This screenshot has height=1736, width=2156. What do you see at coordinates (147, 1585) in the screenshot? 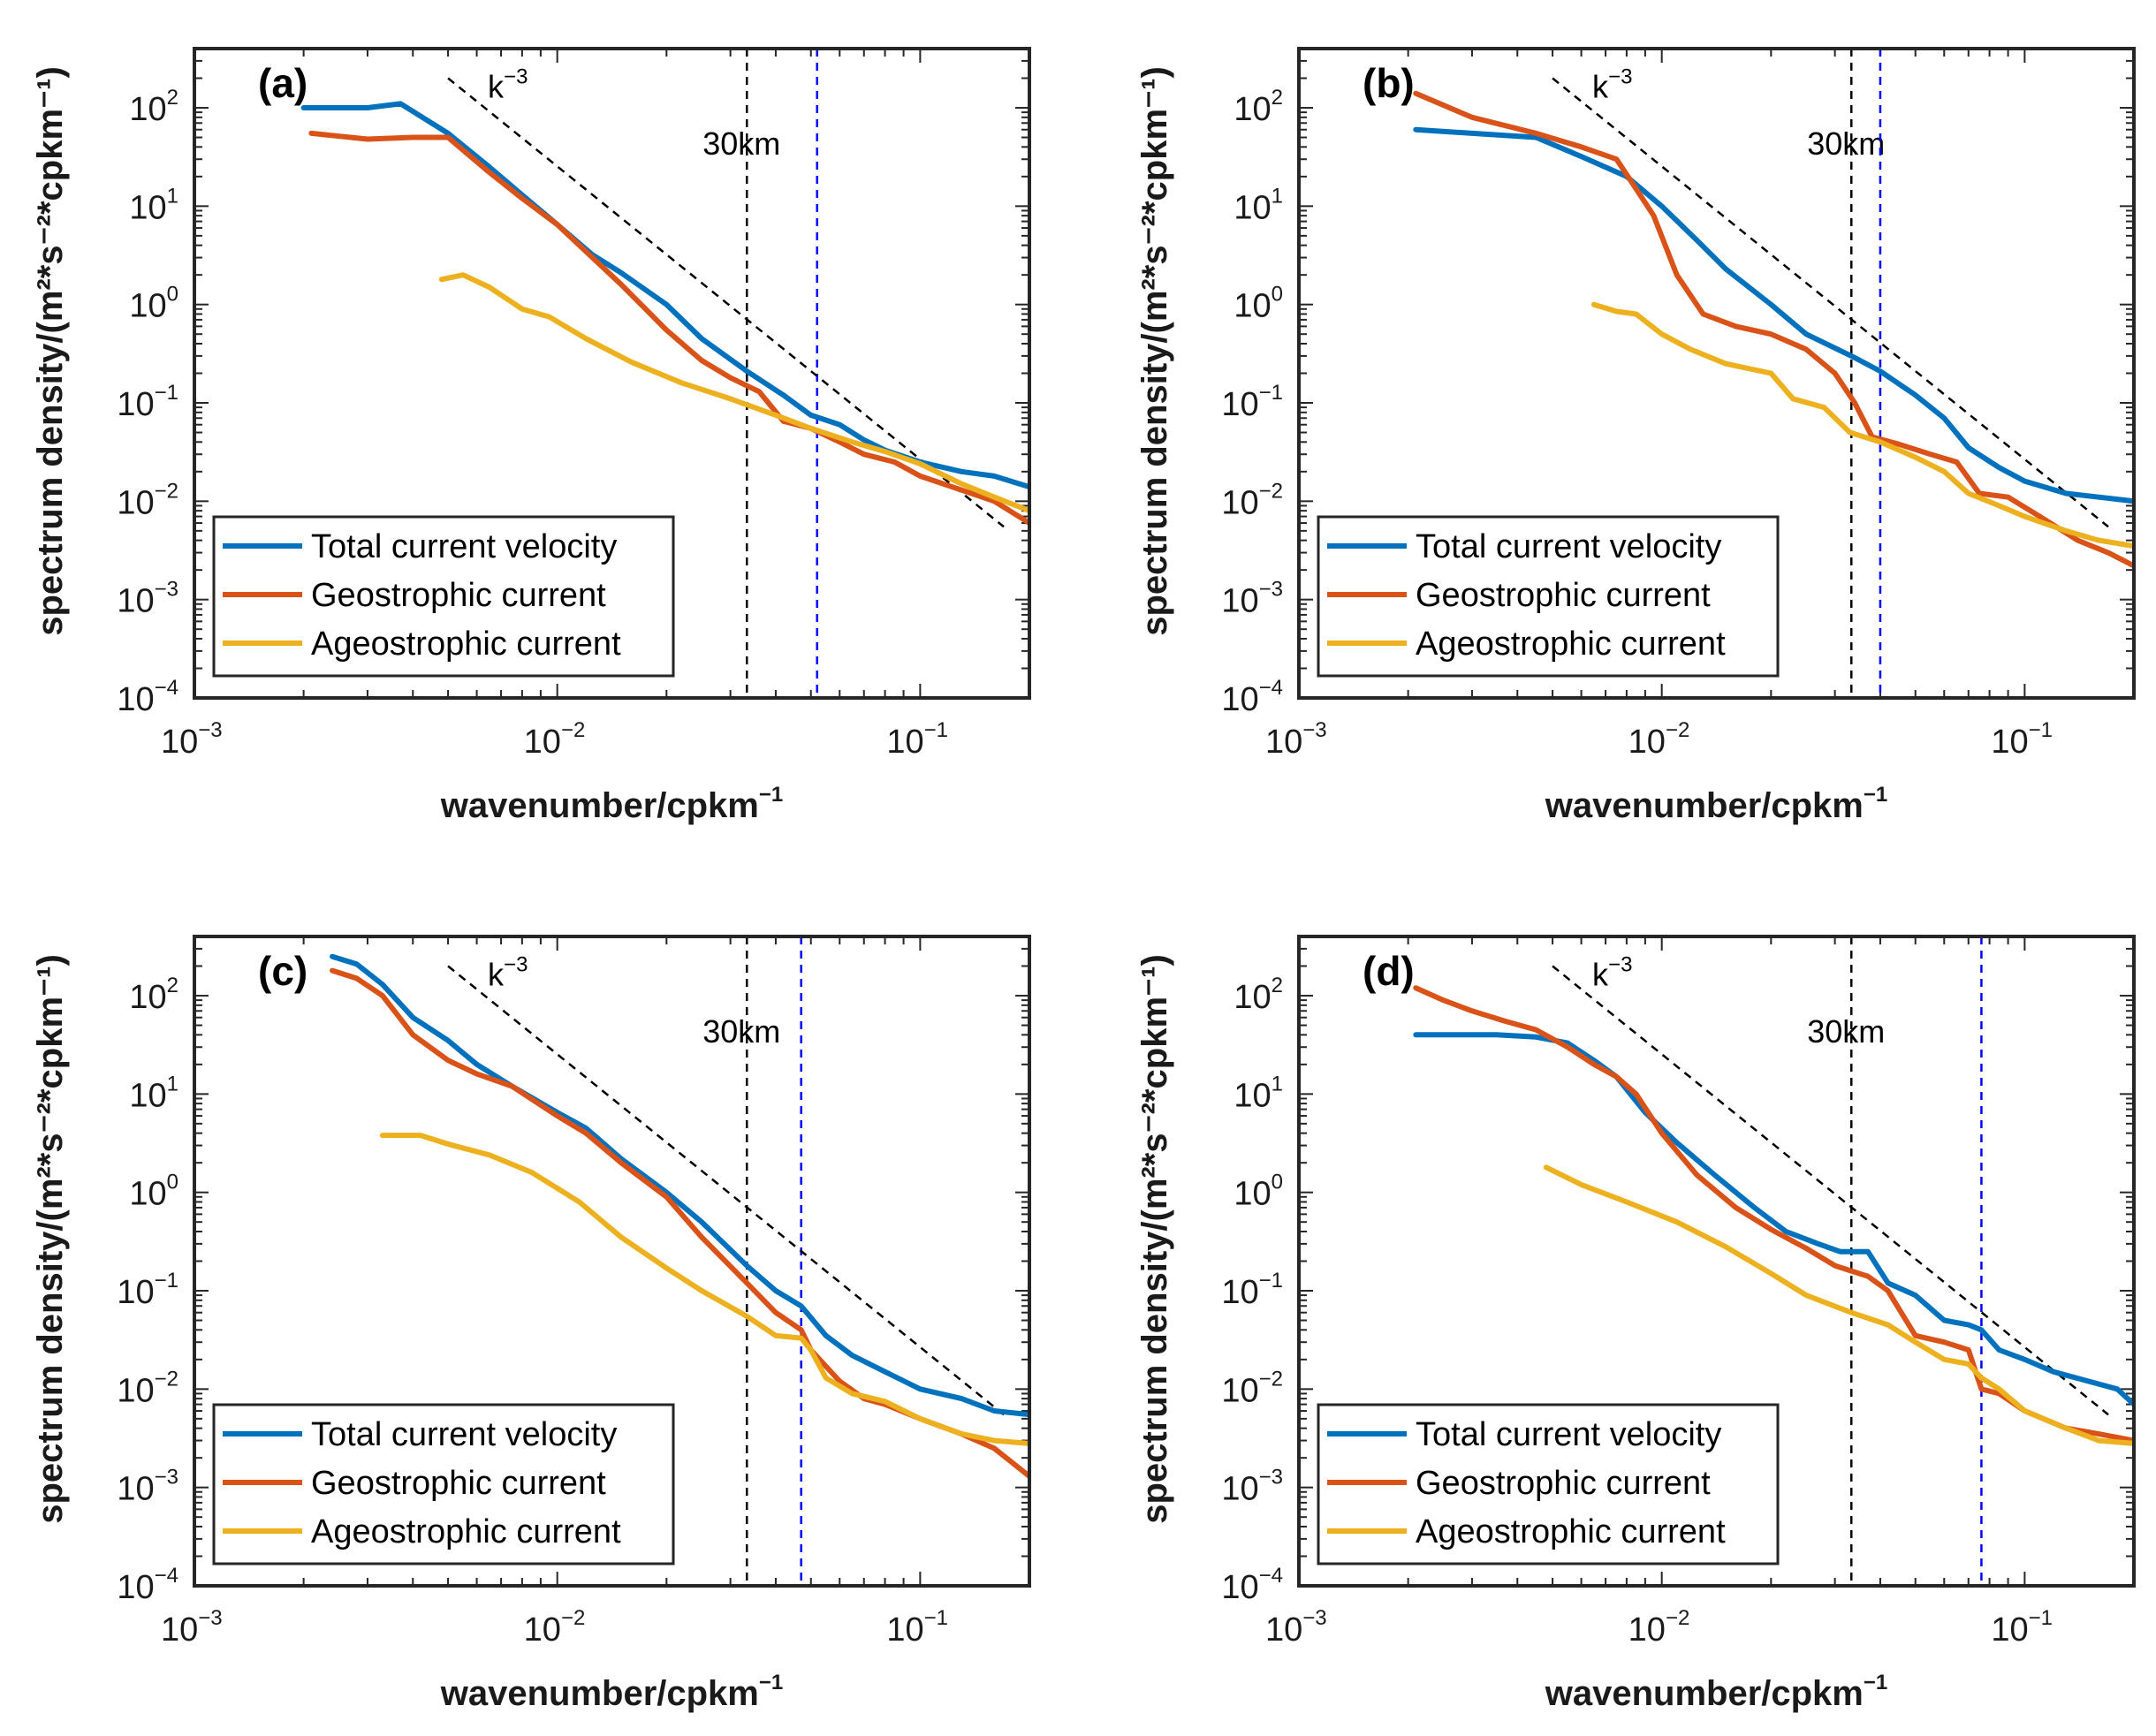
I see `y-tick-label: 10⁻⁴` at bounding box center [147, 1585].